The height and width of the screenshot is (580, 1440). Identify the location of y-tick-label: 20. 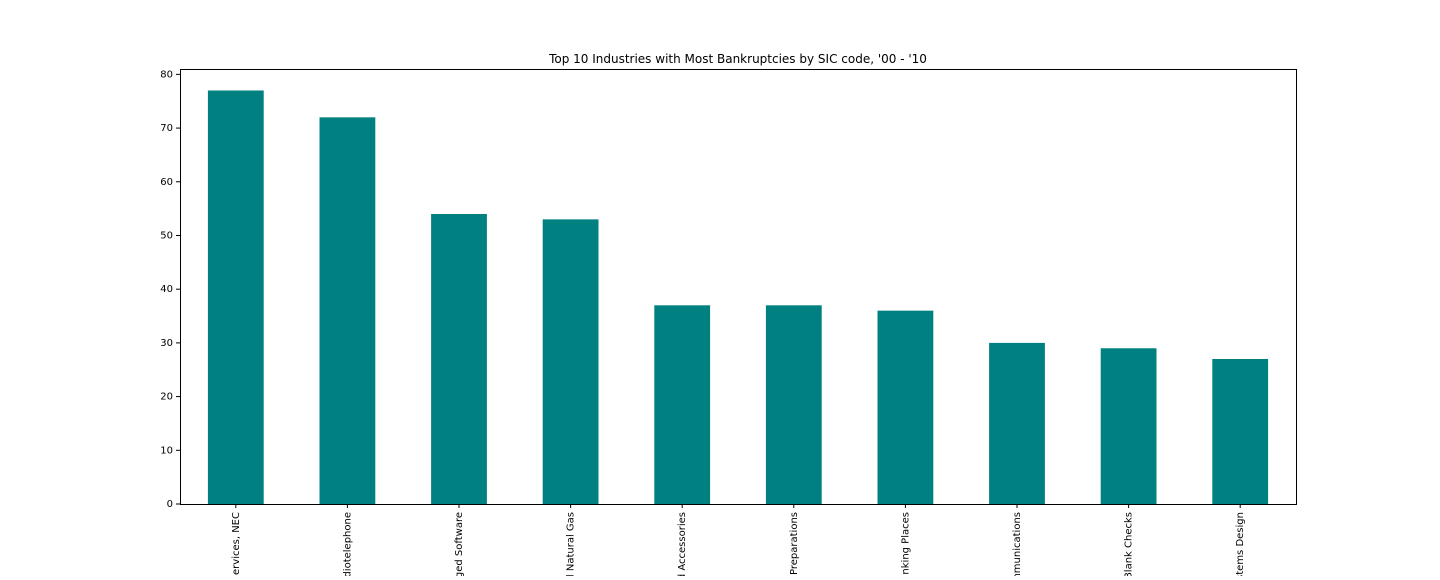
(166, 397).